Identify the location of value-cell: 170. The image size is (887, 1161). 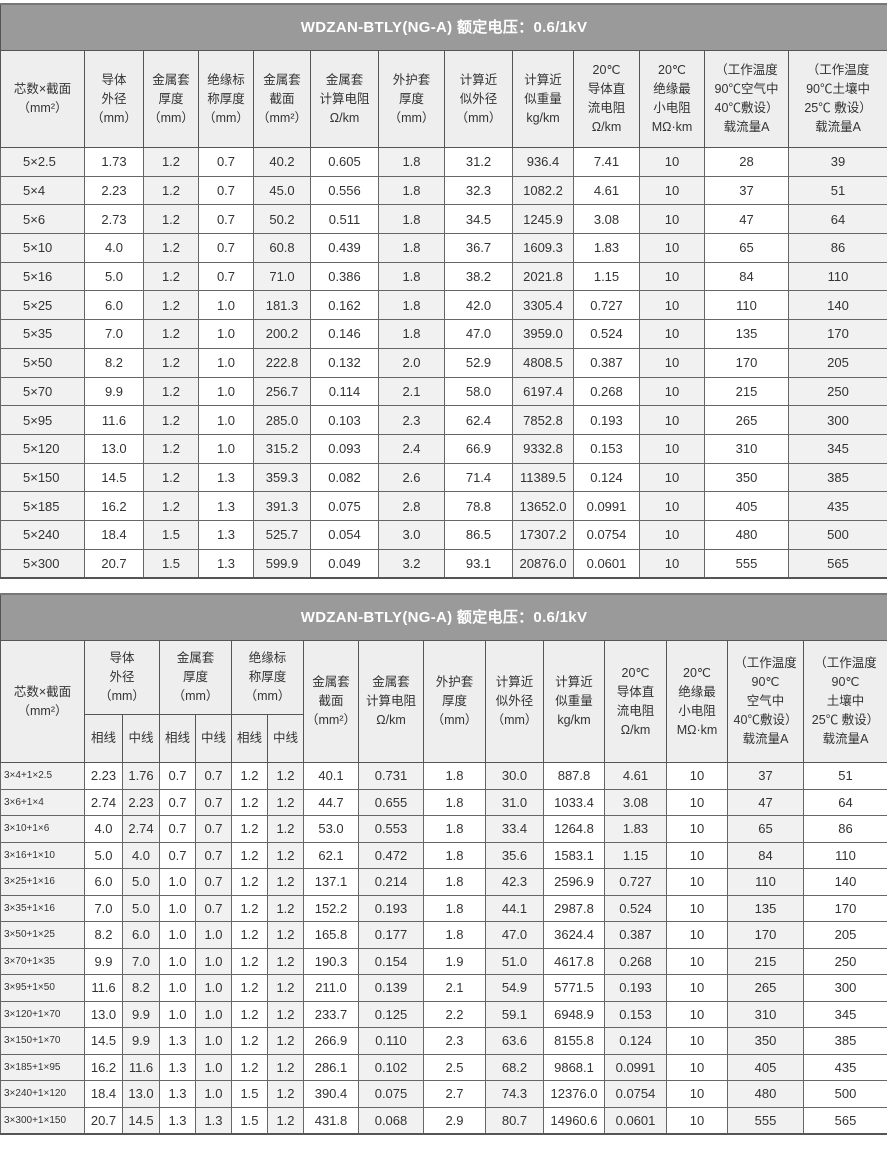
(845, 908).